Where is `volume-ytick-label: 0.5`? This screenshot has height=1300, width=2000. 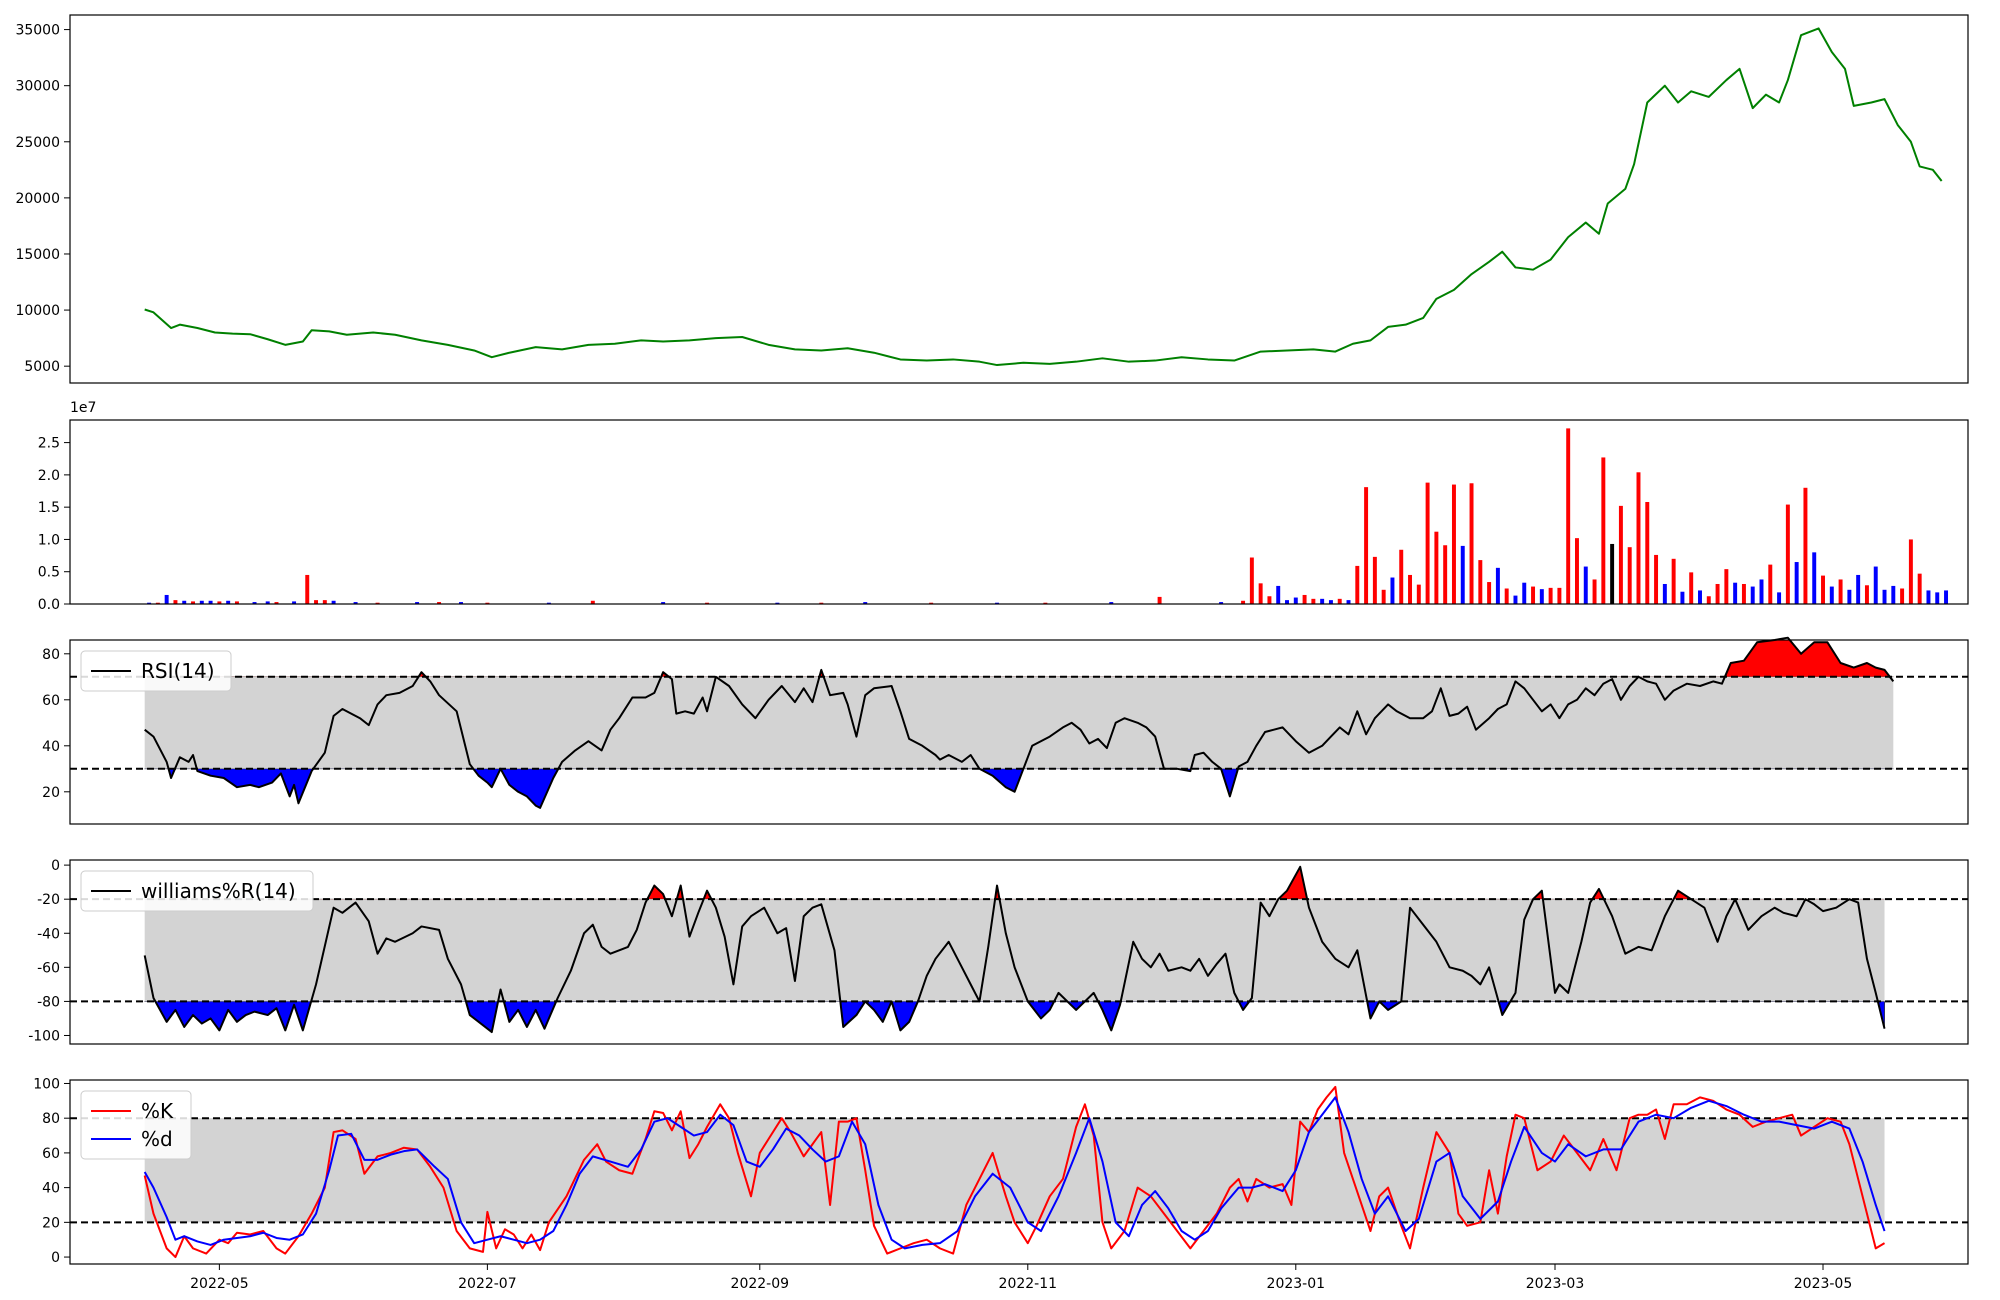
volume-ytick-label: 0.5 is located at coordinates (49, 573).